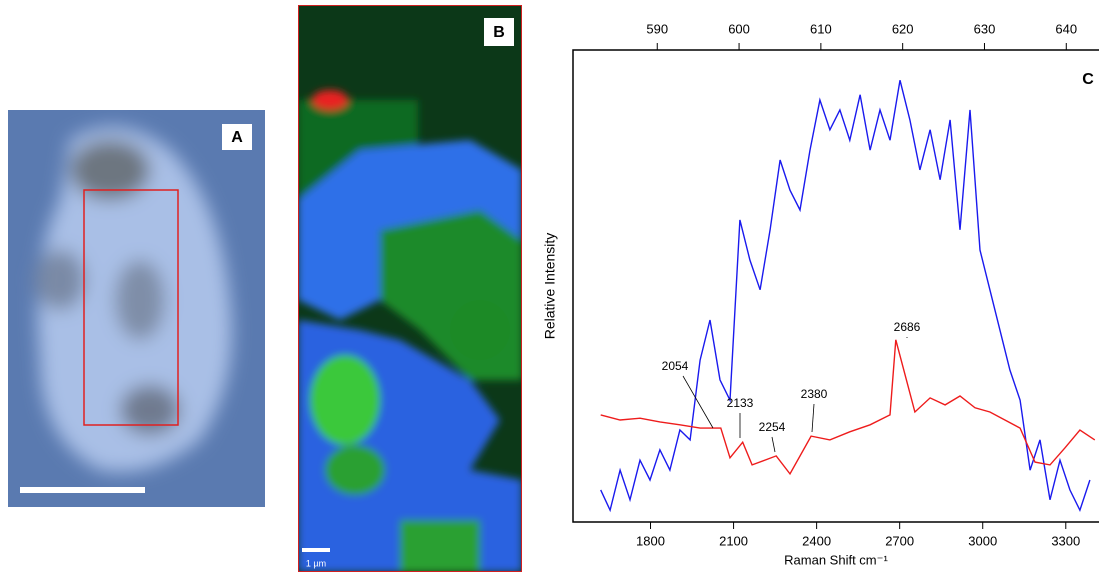 Image resolution: width=1099 pixels, height=572 pixels. What do you see at coordinates (131, 307) in the screenshot?
I see `selection-box` at bounding box center [131, 307].